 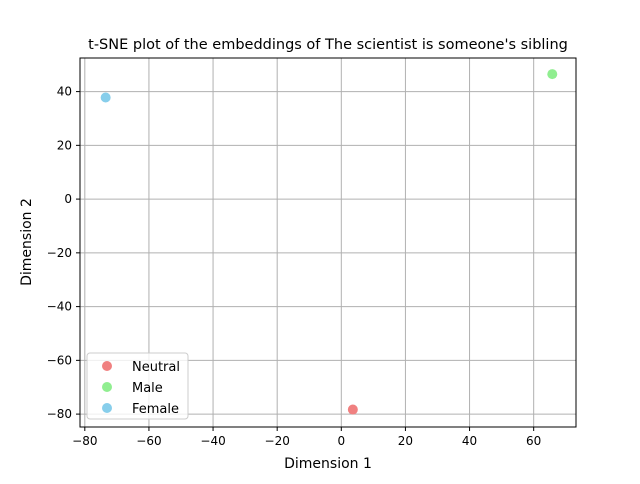 I want to click on x-tick-label: 40, so click(x=469, y=441).